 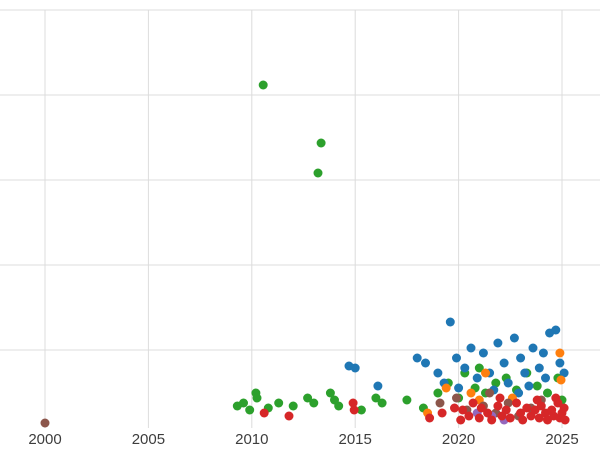 What do you see at coordinates (355, 439) in the screenshot?
I see `x-tick-label: 2015` at bounding box center [355, 439].